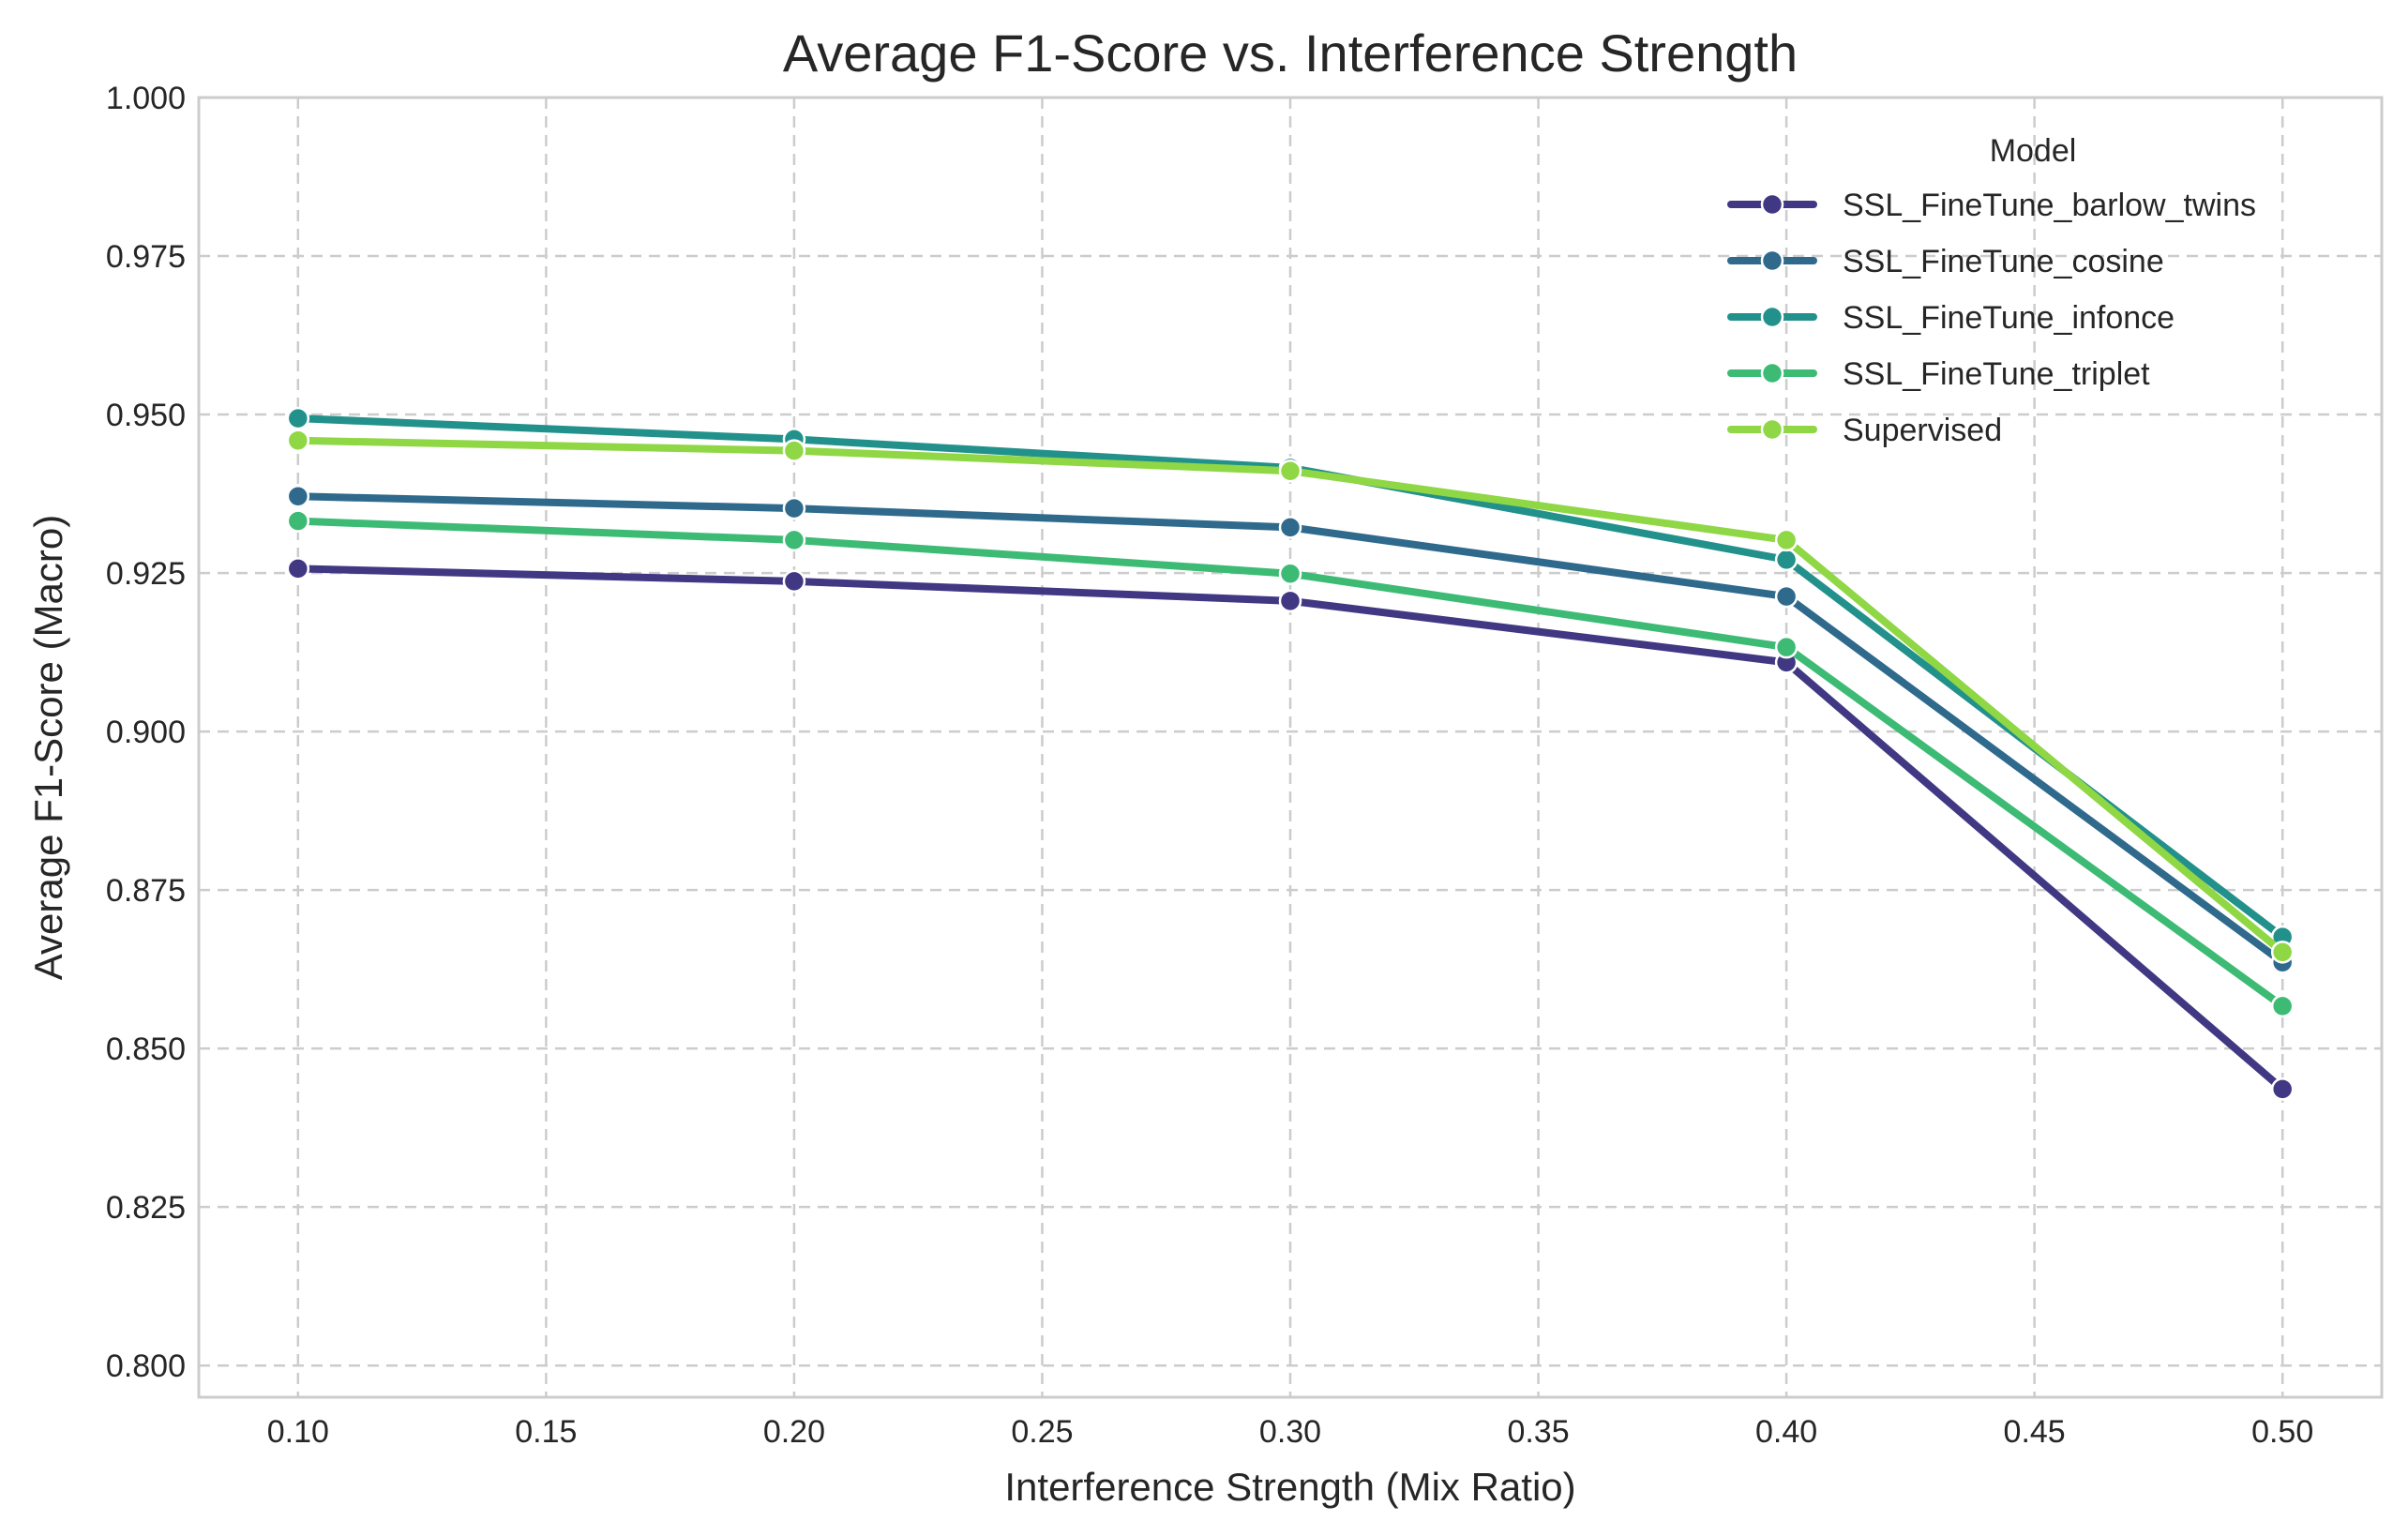 The image size is (2408, 1536). I want to click on x-tick-label: 0.35, so click(1538, 1432).